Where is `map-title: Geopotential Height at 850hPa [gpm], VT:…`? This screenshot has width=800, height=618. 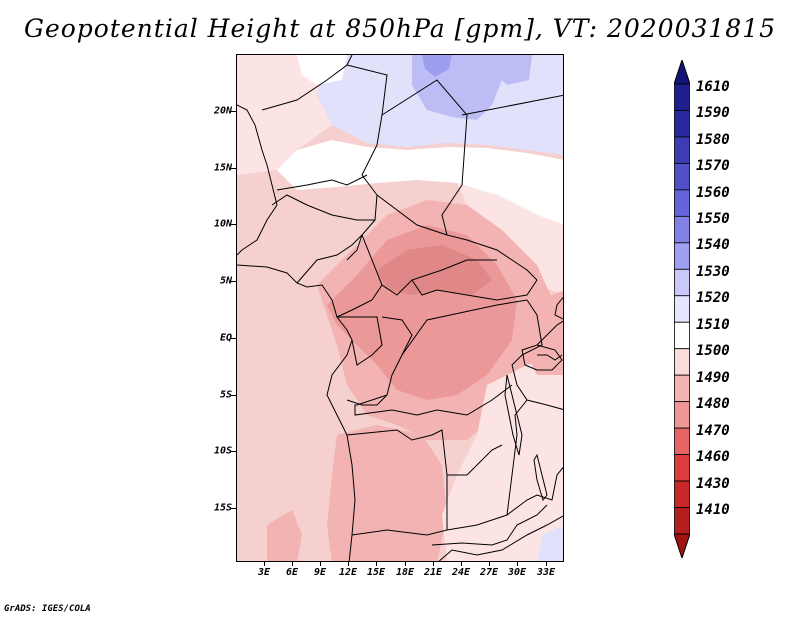
map-title: Geopotential Height at 850hPa [gpm], VT:… is located at coordinates (400, 28).